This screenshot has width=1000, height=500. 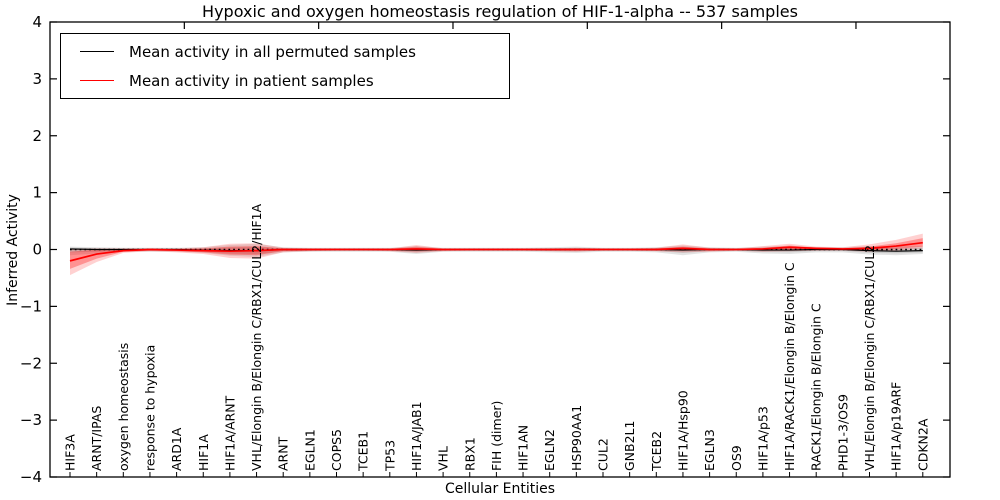 I want to click on y-tick-label: 0, so click(x=37, y=250).